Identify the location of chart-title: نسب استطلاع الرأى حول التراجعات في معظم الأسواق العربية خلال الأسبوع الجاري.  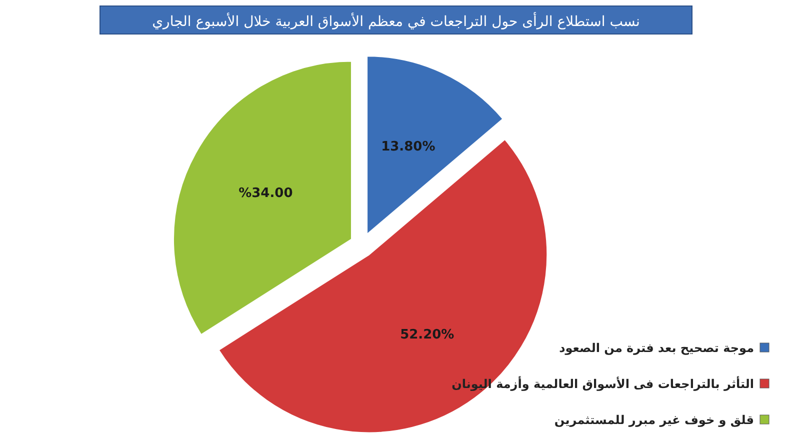
(396, 21).